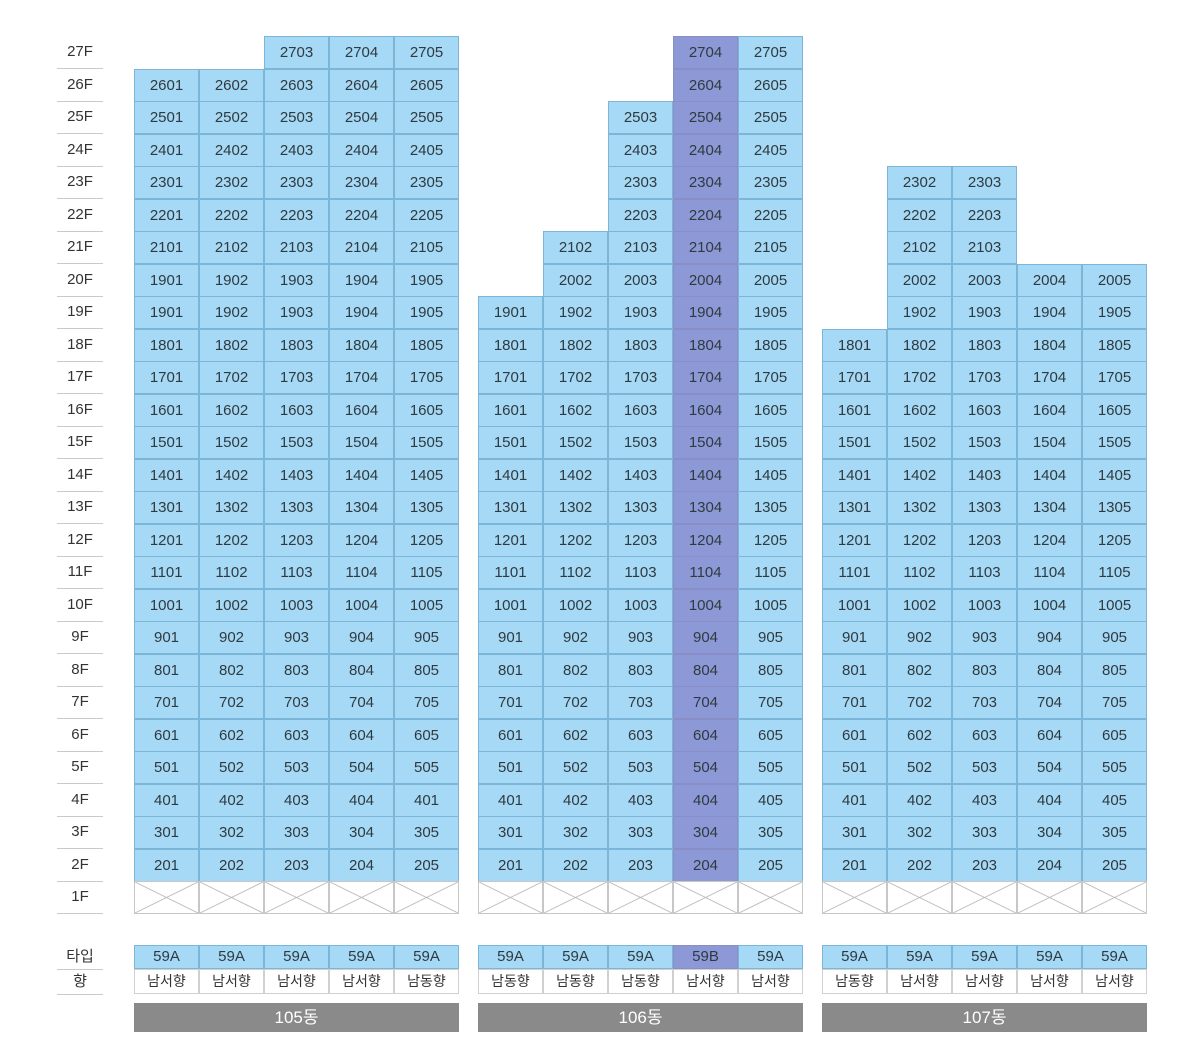  Describe the element at coordinates (510, 377) in the screenshot. I see `unit-cell: 1701` at that location.